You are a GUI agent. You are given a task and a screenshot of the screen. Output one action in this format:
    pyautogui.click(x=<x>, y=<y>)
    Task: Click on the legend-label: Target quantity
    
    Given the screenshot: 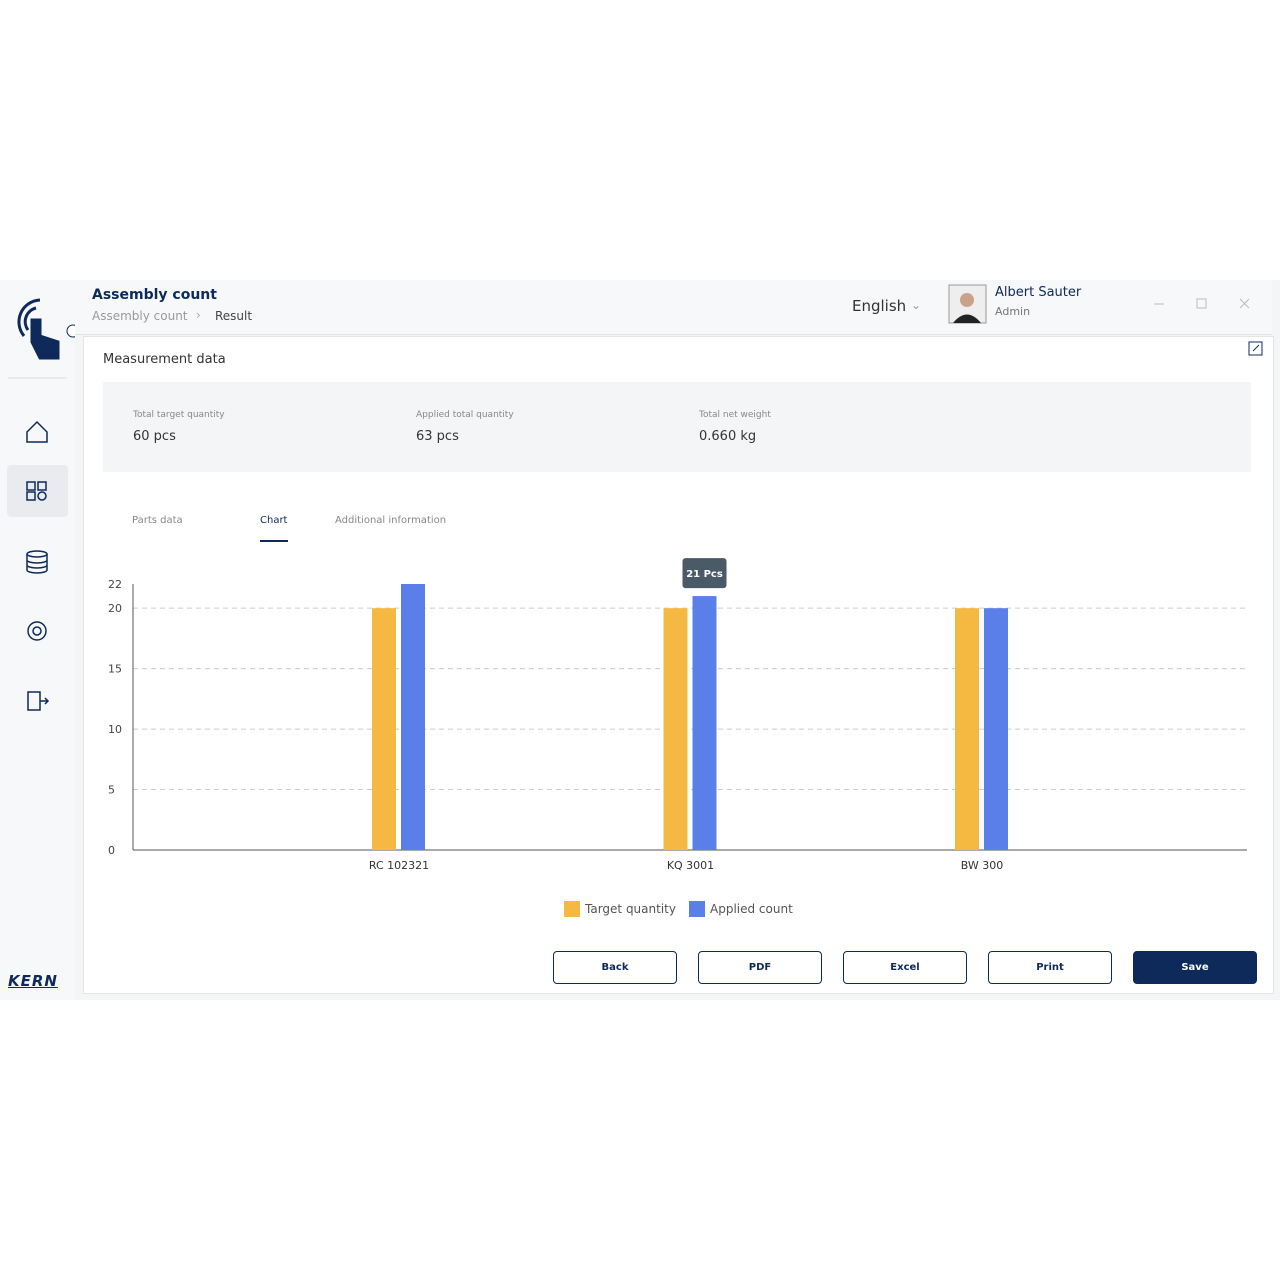 What is the action you would take?
    pyautogui.click(x=630, y=909)
    